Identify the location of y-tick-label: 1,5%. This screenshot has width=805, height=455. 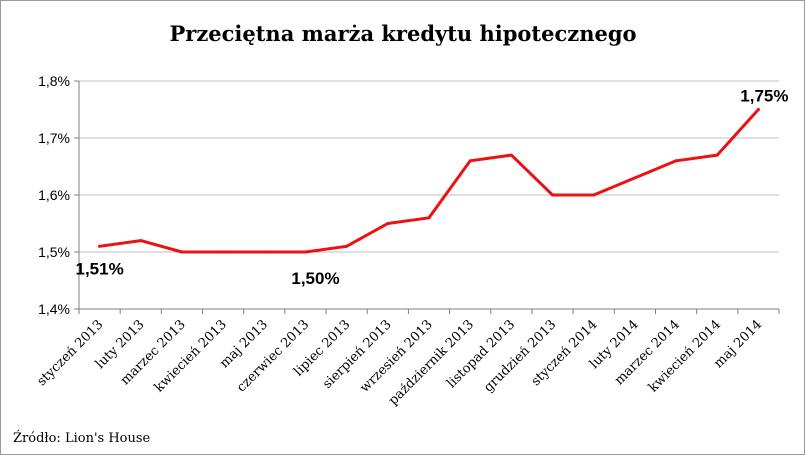
(54, 252).